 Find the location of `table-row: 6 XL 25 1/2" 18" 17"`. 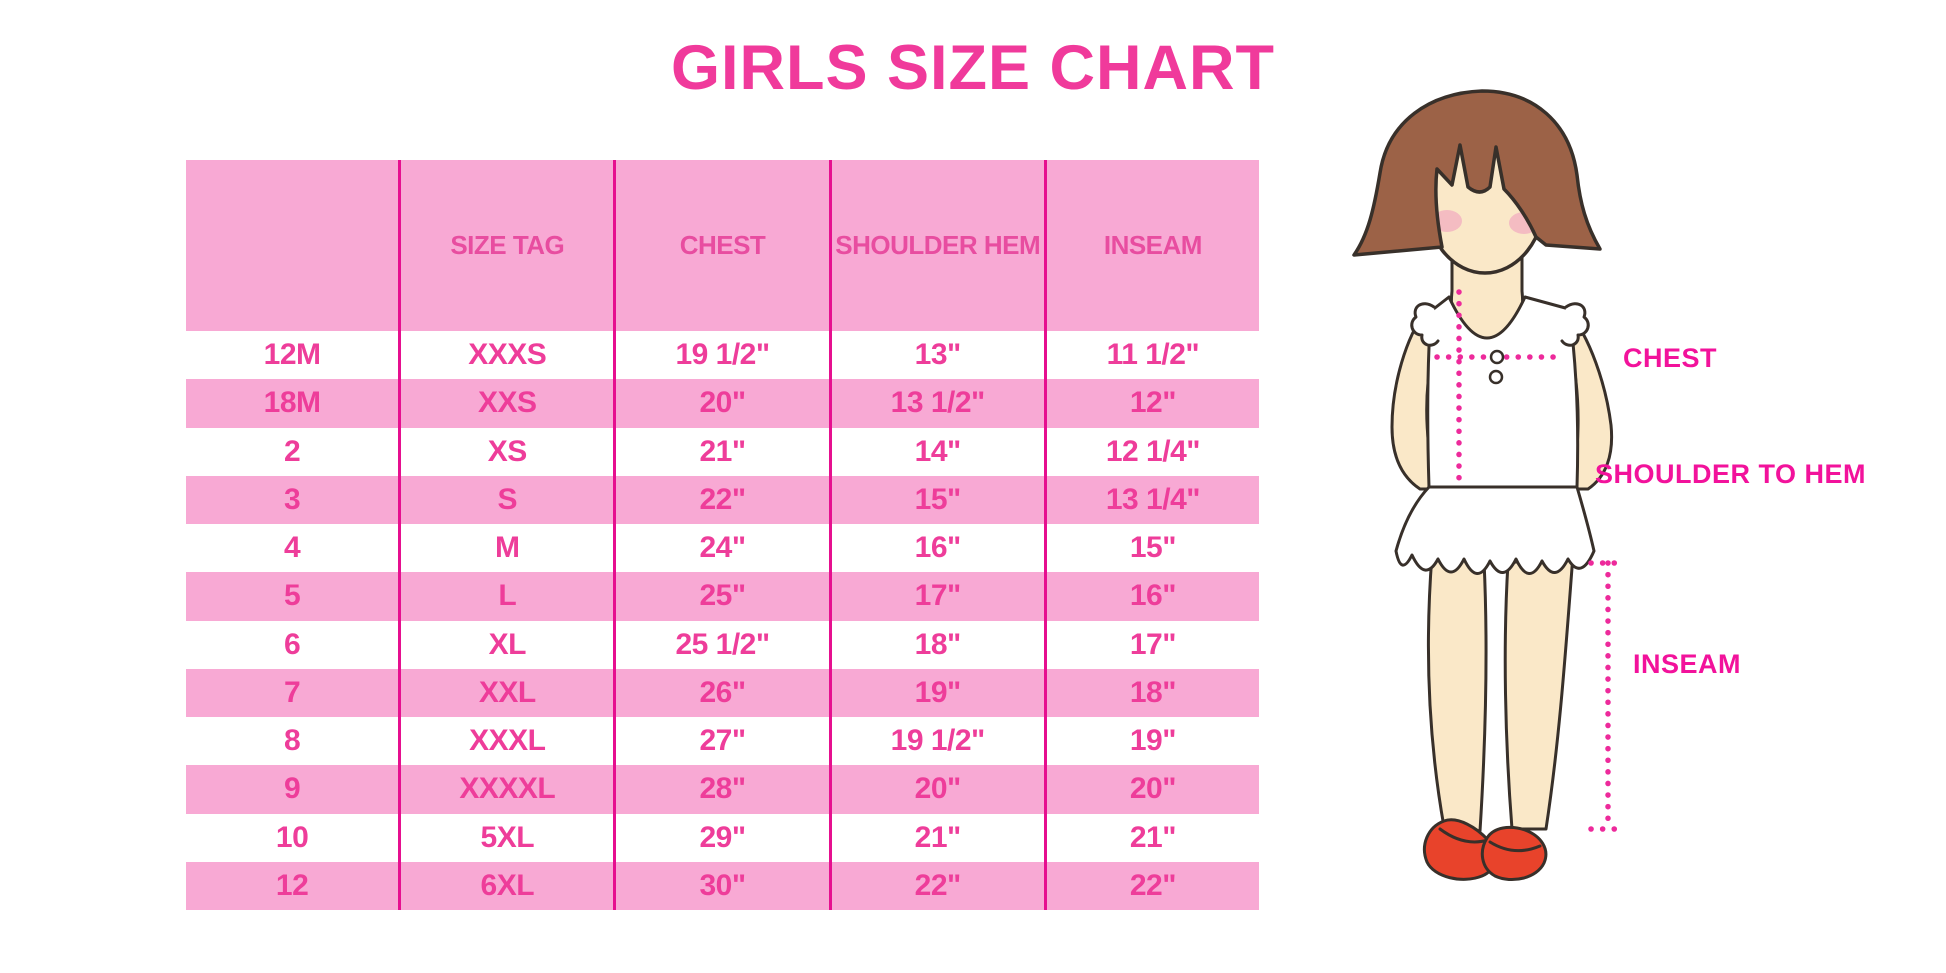

table-row: 6 XL 25 1/2" 18" 17" is located at coordinates (722, 644).